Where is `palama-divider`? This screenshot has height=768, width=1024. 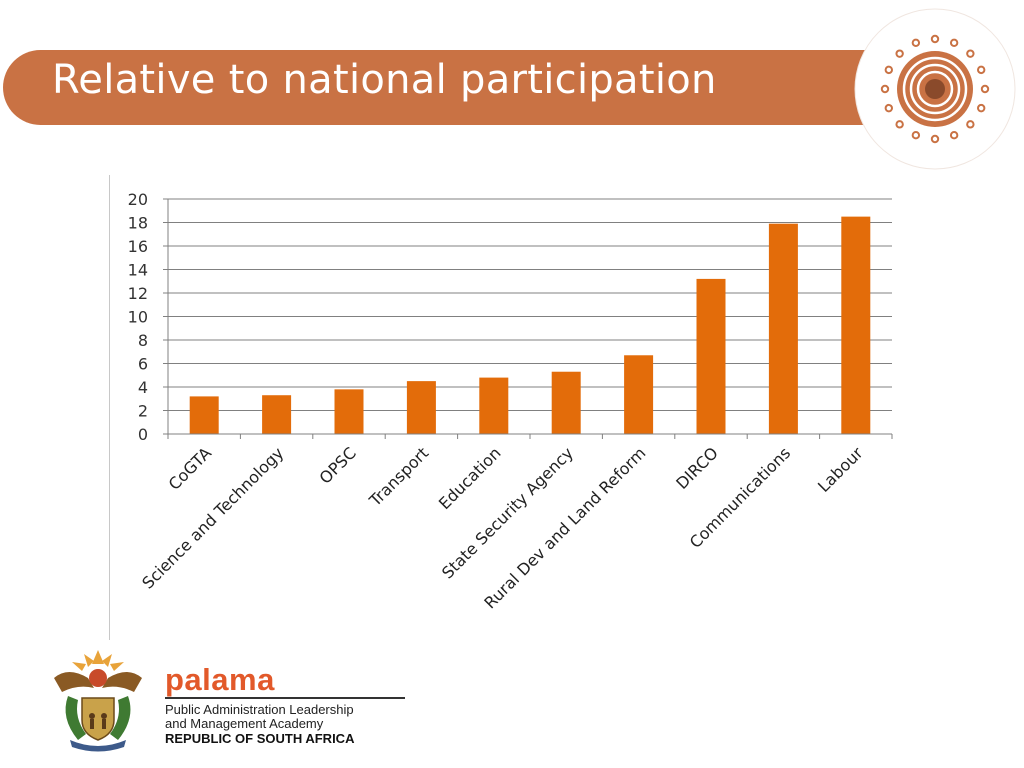
palama-divider is located at coordinates (285, 698).